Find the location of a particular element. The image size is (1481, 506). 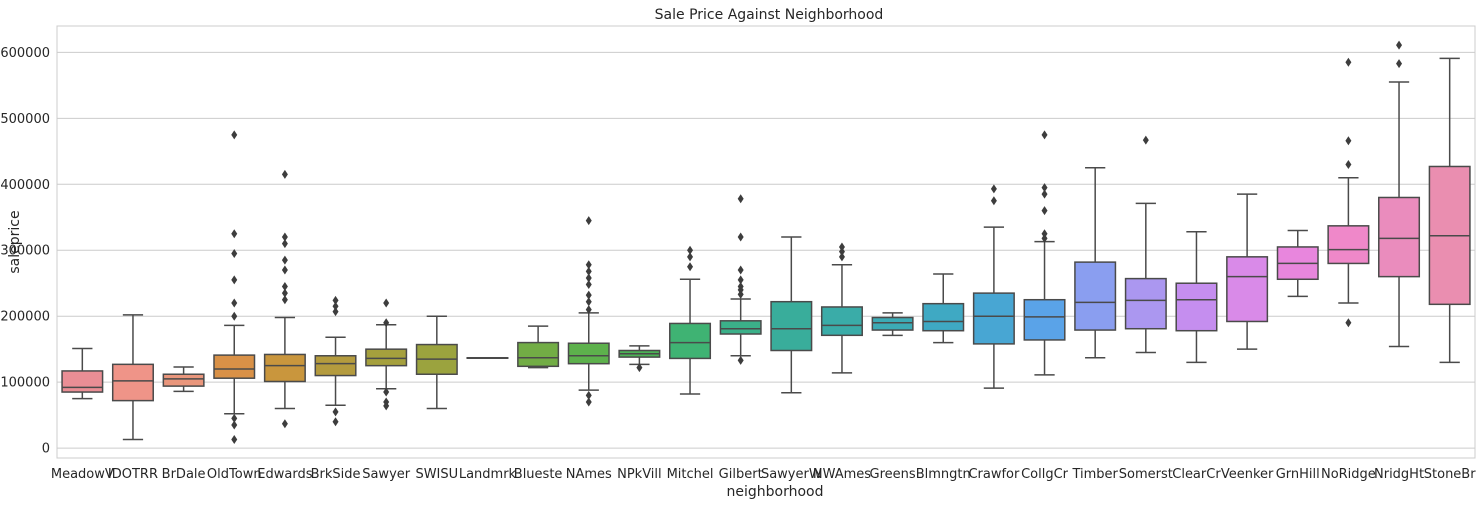

box-Blueste is located at coordinates (538, 347).